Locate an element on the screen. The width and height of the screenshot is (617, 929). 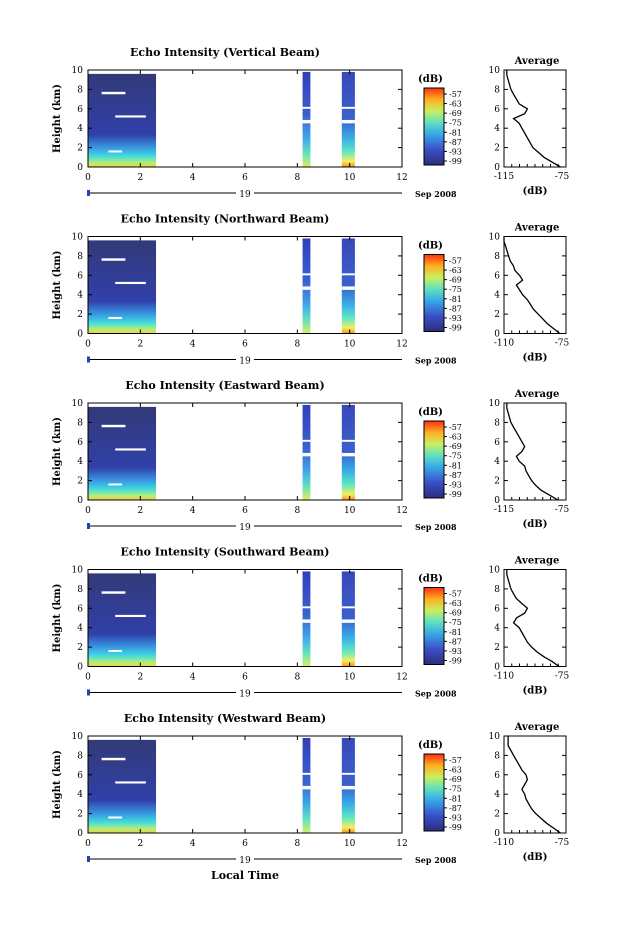
y-tick-label: 2 is located at coordinates (80, 648).